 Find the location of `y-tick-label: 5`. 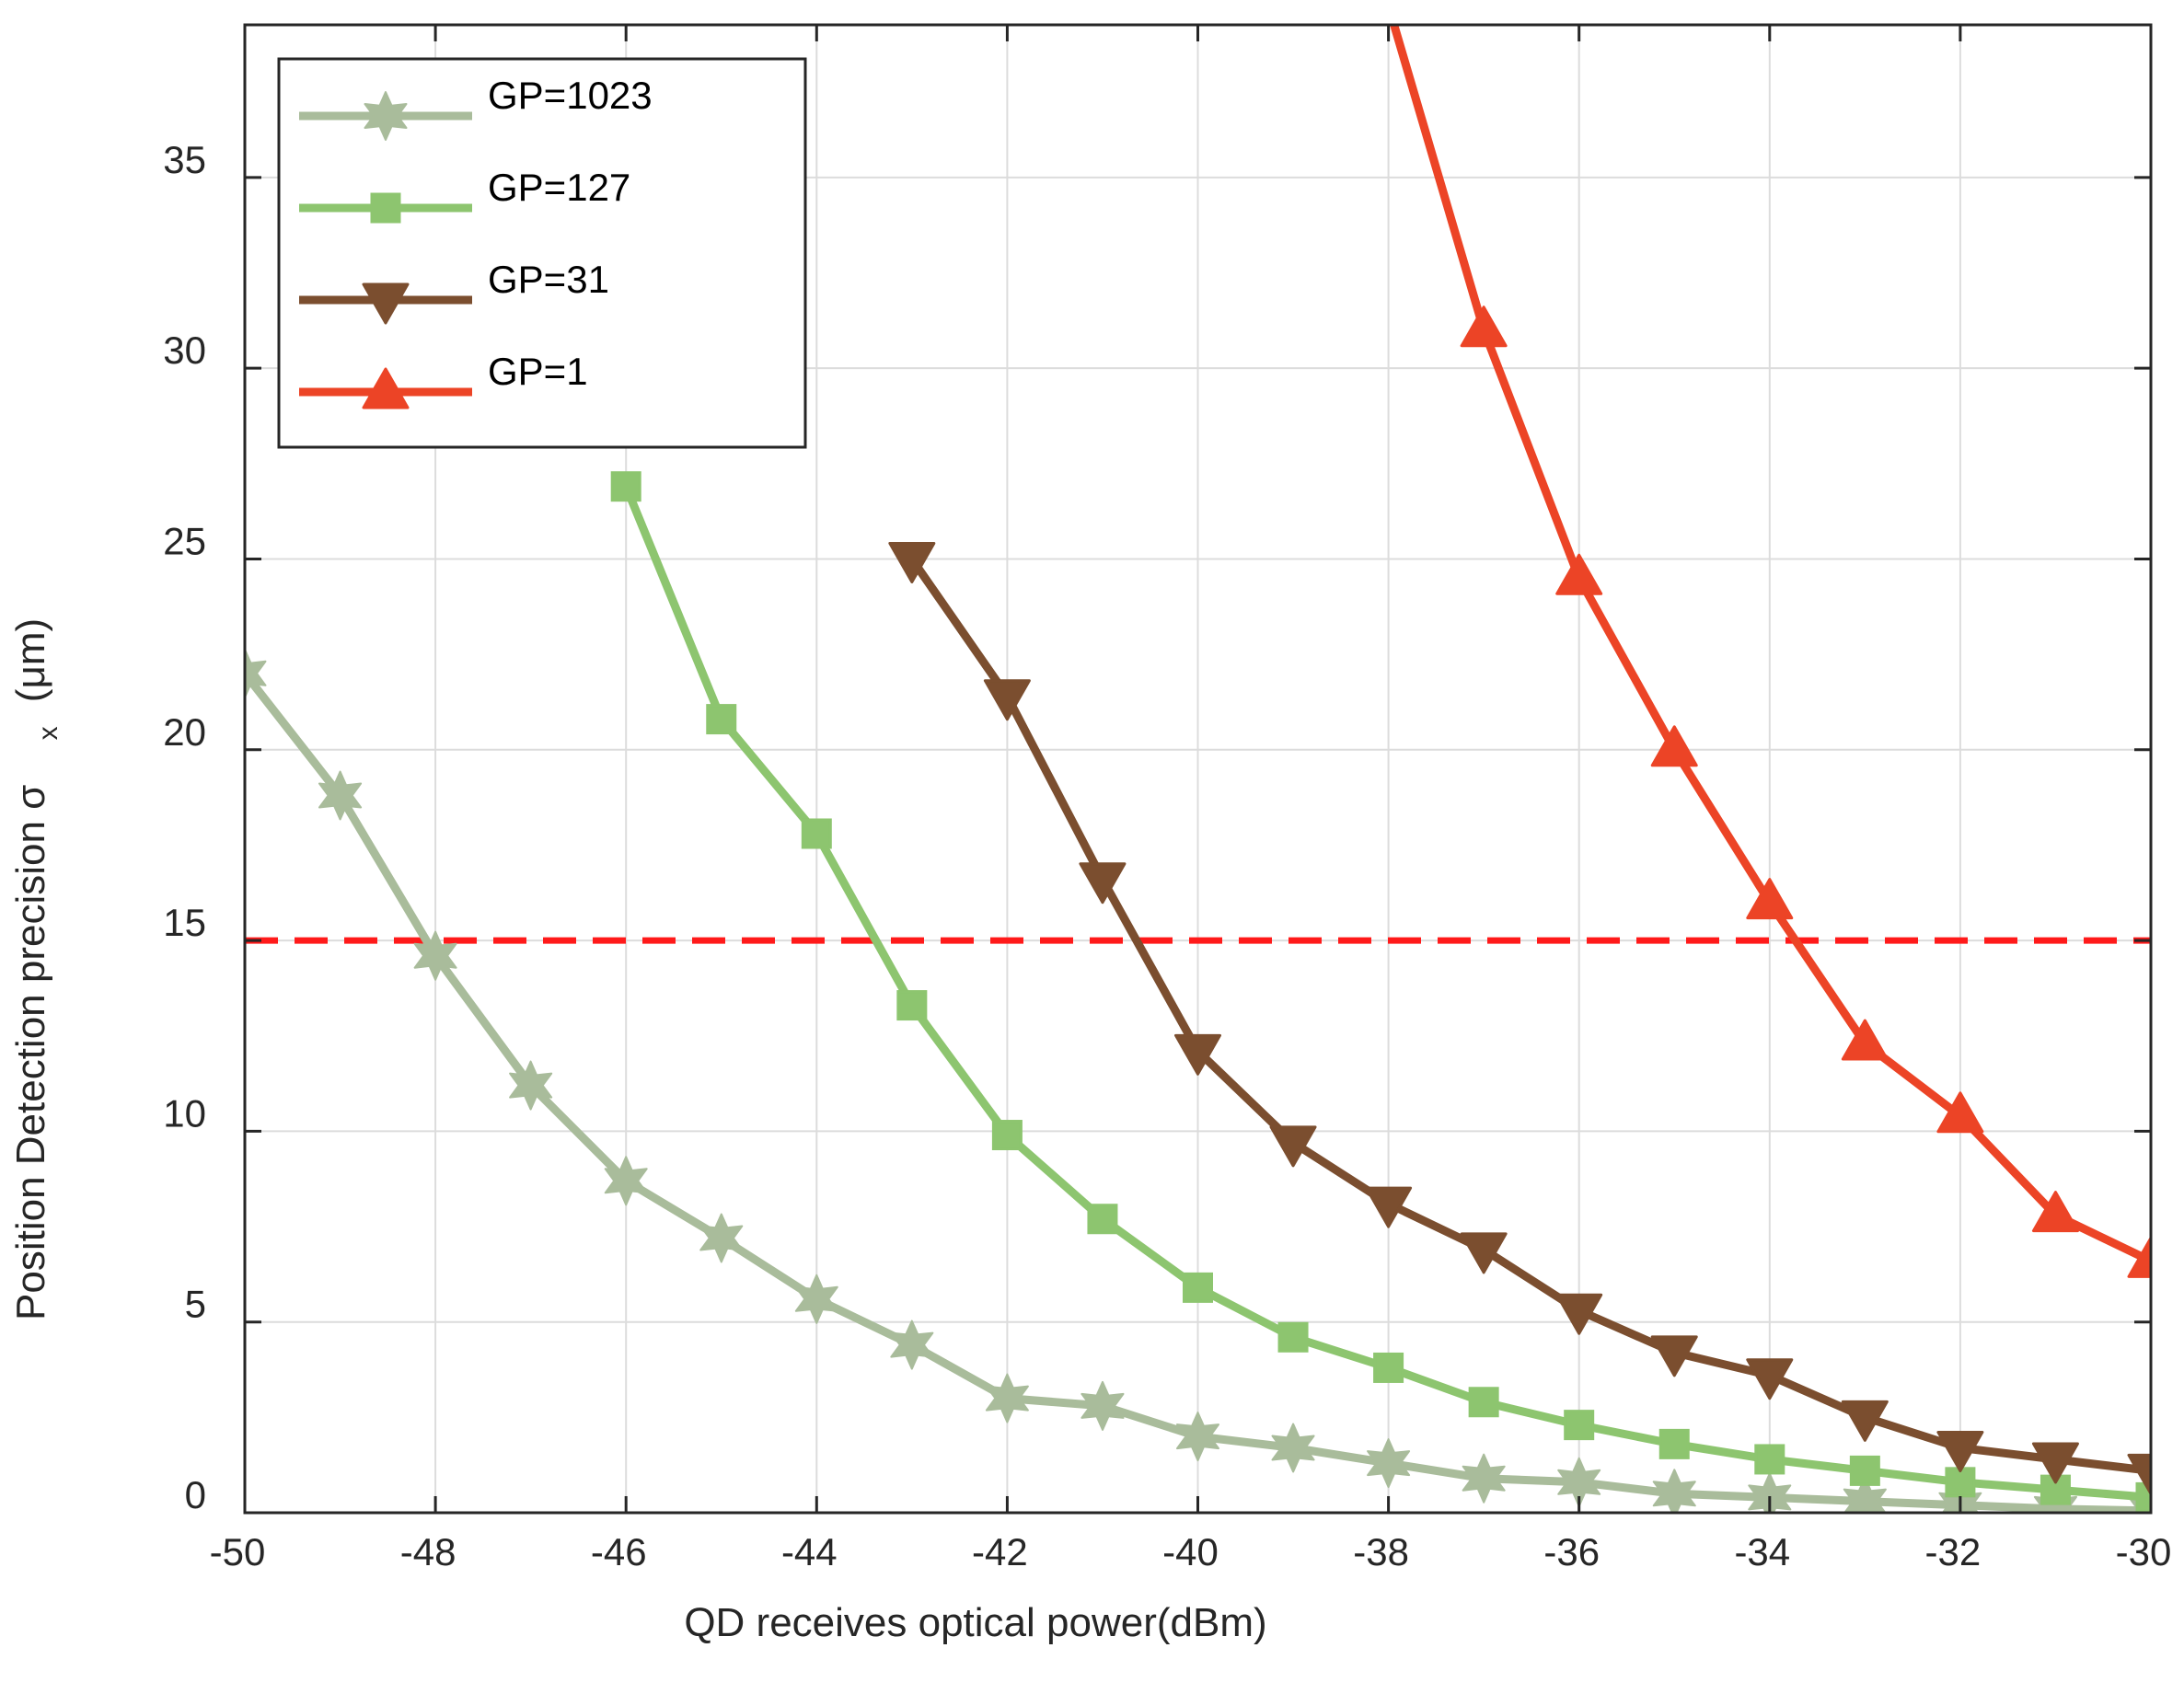

y-tick-label: 5 is located at coordinates (195, 1304).